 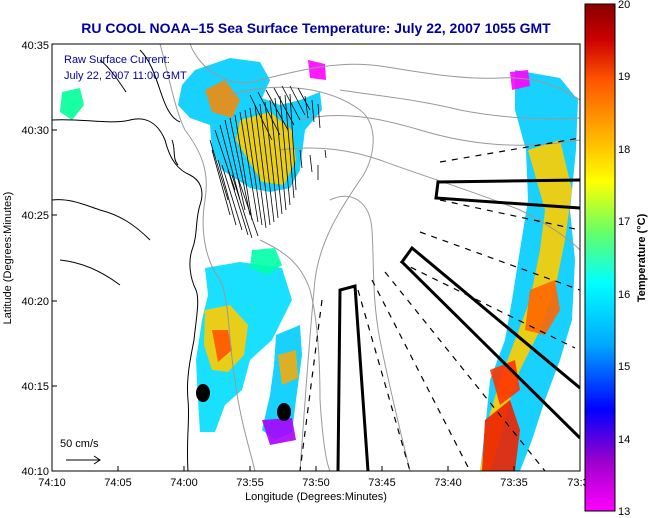 I want to click on colorbar-label: Temperature (°C), so click(x=642, y=257).